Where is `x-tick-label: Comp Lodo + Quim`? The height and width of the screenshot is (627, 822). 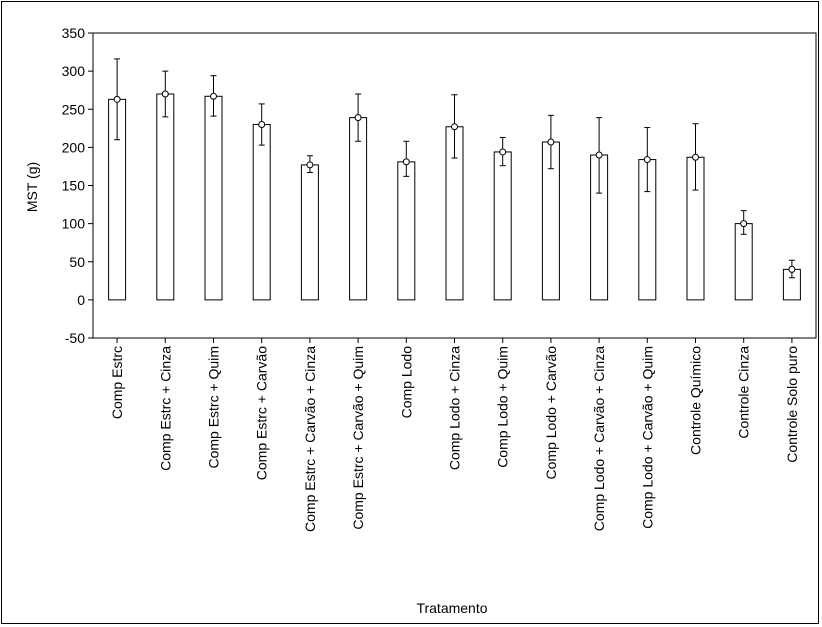
x-tick-label: Comp Lodo + Quim is located at coordinates (503, 407).